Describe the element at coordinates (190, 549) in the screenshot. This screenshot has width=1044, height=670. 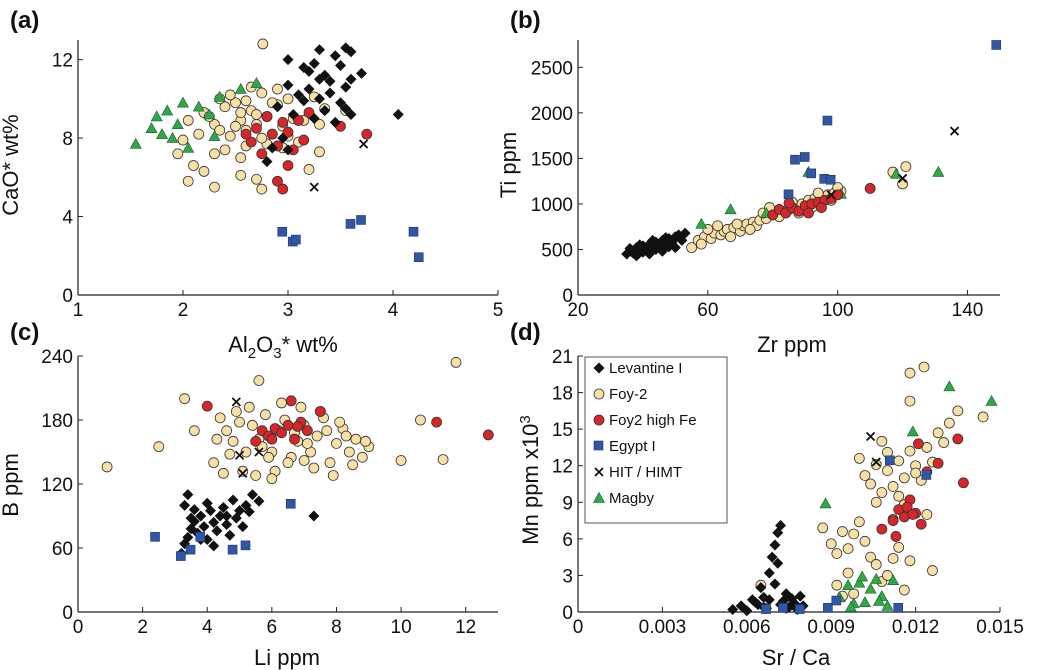
I see `panel-c-point-egypt` at that location.